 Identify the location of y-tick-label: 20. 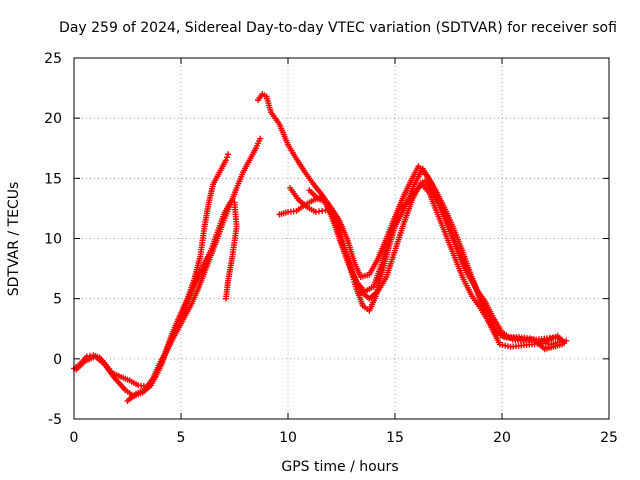
(53, 119).